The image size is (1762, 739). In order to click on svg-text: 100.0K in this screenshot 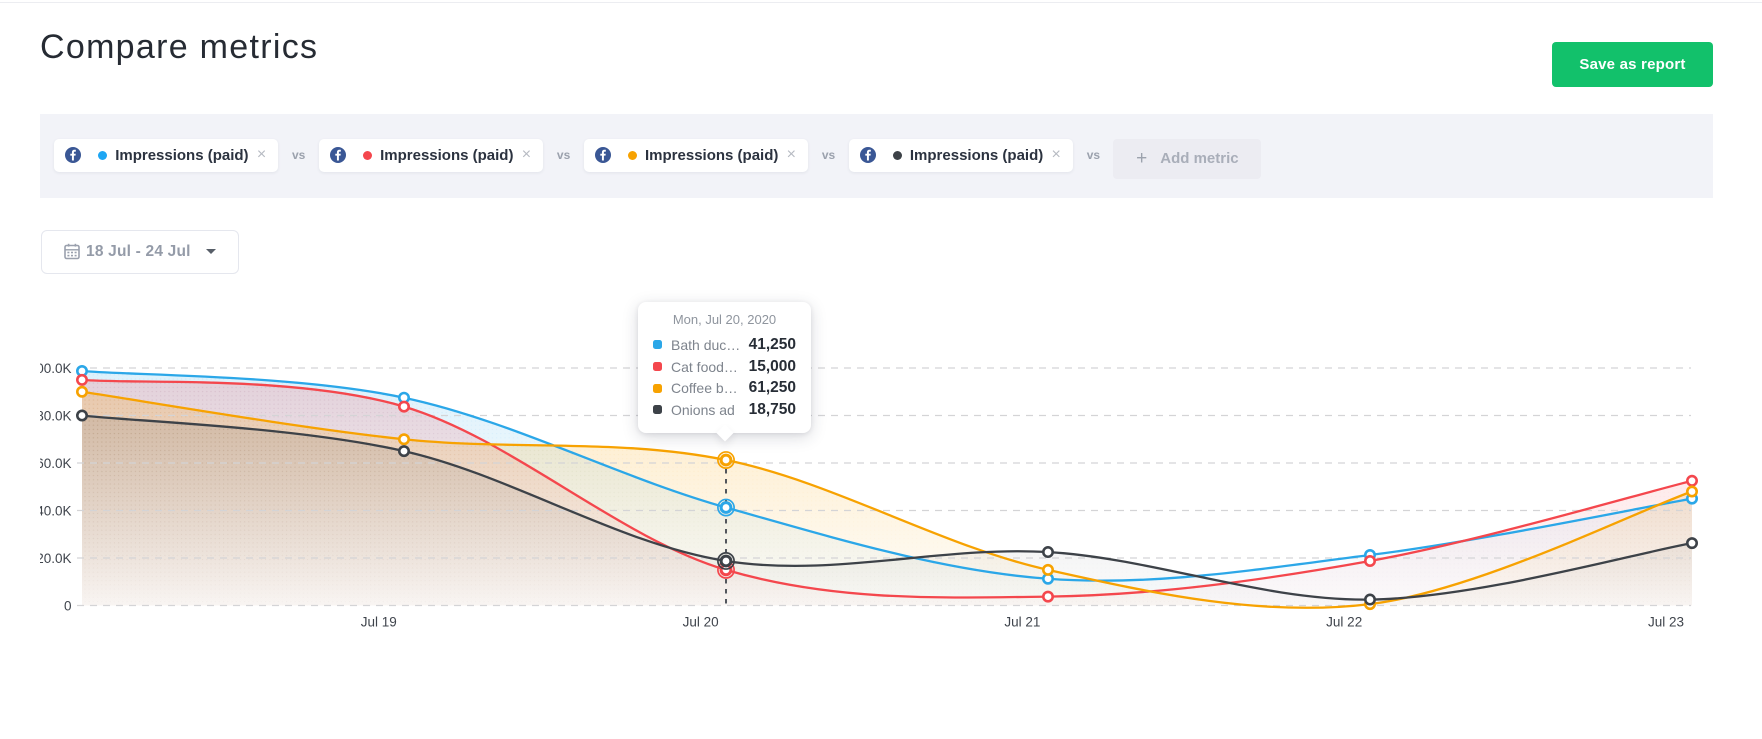, I will do `click(56, 368)`.